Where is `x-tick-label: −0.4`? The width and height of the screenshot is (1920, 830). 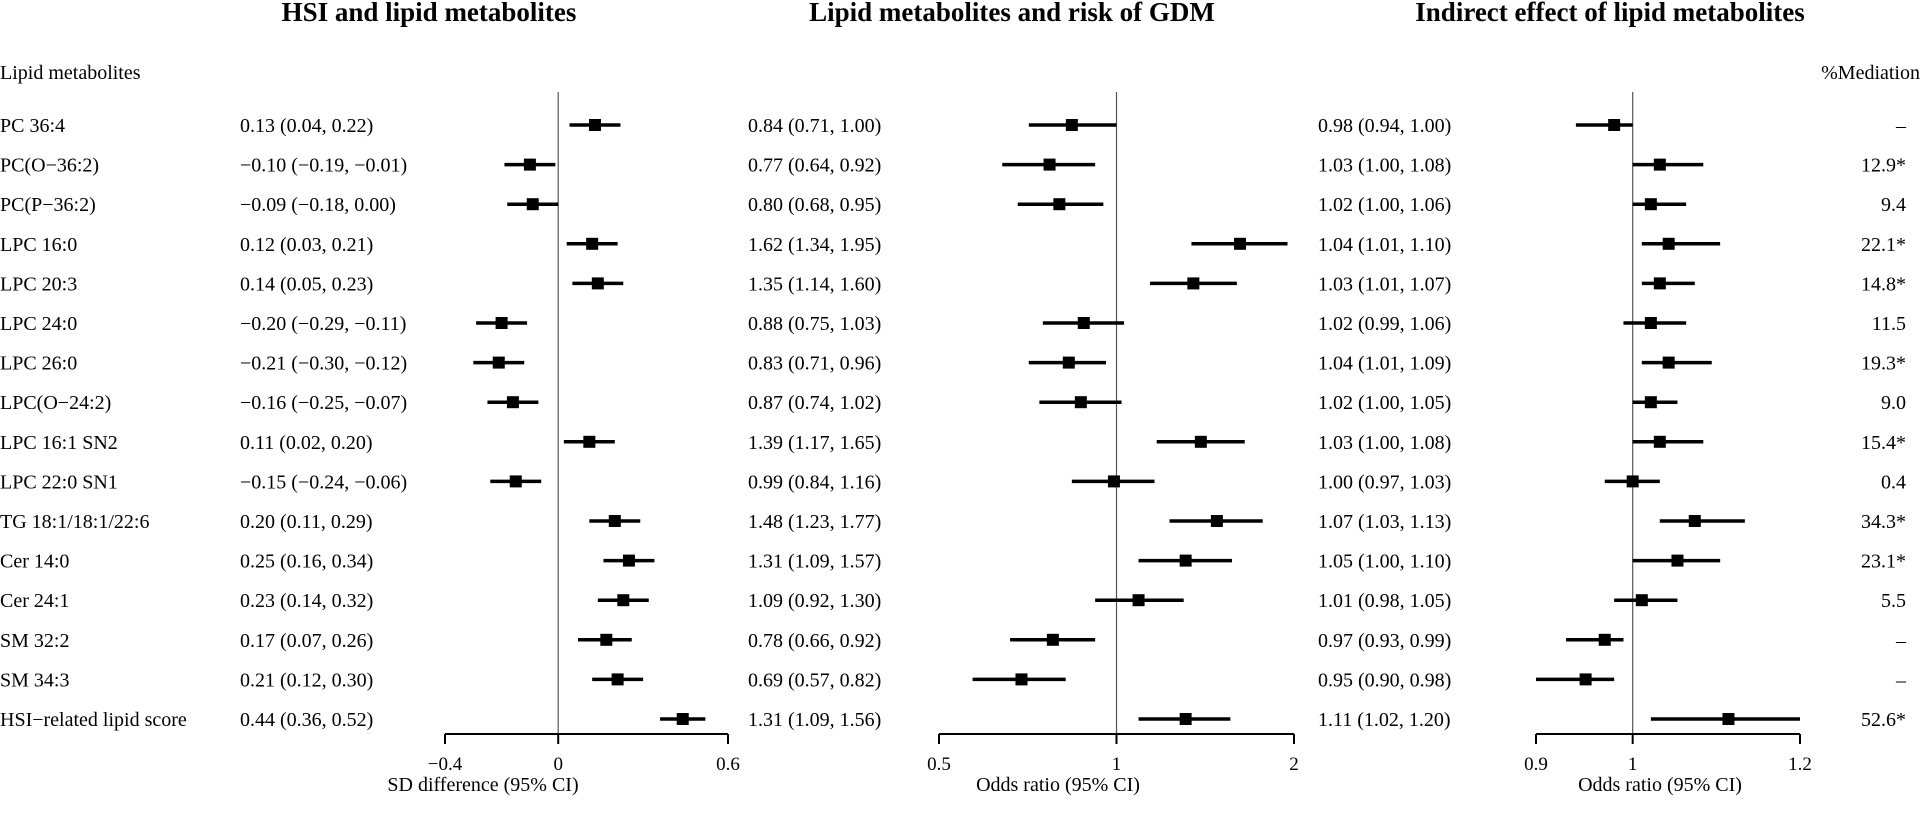 x-tick-label: −0.4 is located at coordinates (445, 764).